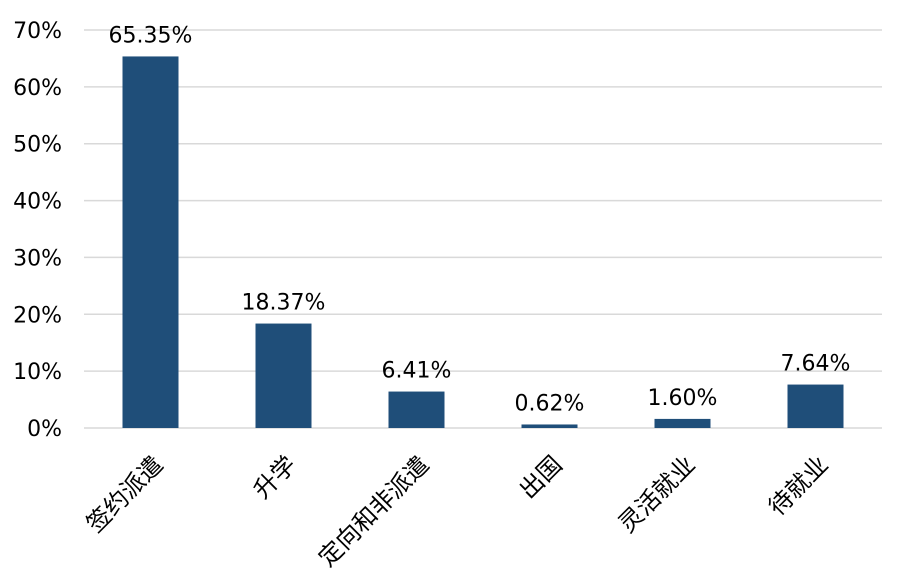 This screenshot has width=914, height=582. What do you see at coordinates (37, 230) in the screenshot?
I see `y-axis-tick-labels: 0% 10% 20% 30% 40% 50% 60% 70%` at bounding box center [37, 230].